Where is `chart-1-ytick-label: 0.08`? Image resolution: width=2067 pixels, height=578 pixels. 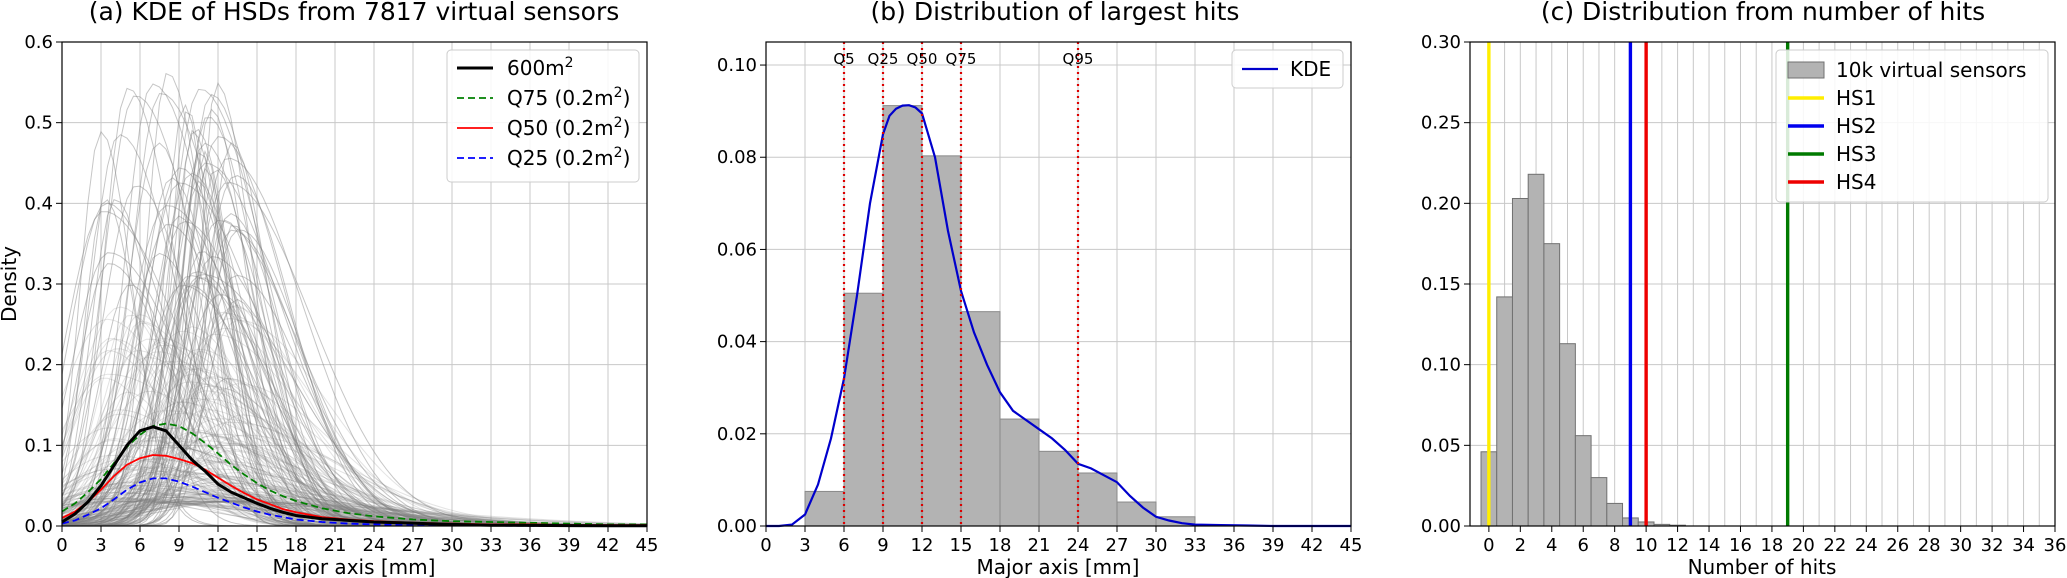 chart-1-ytick-label: 0.08 is located at coordinates (737, 157).